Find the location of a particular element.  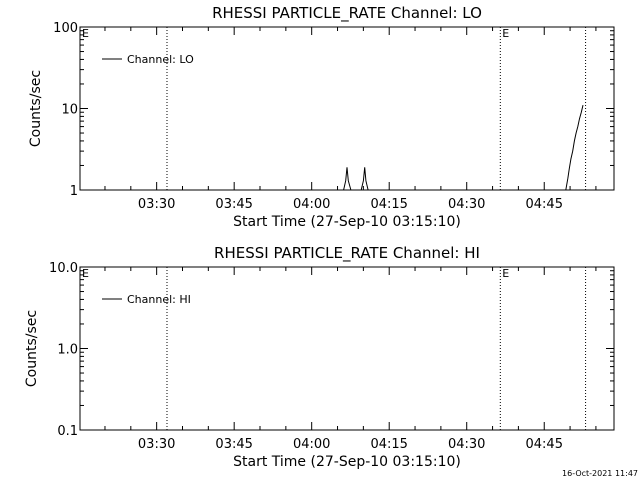

legend-label: Channel: LO is located at coordinates (160, 59).